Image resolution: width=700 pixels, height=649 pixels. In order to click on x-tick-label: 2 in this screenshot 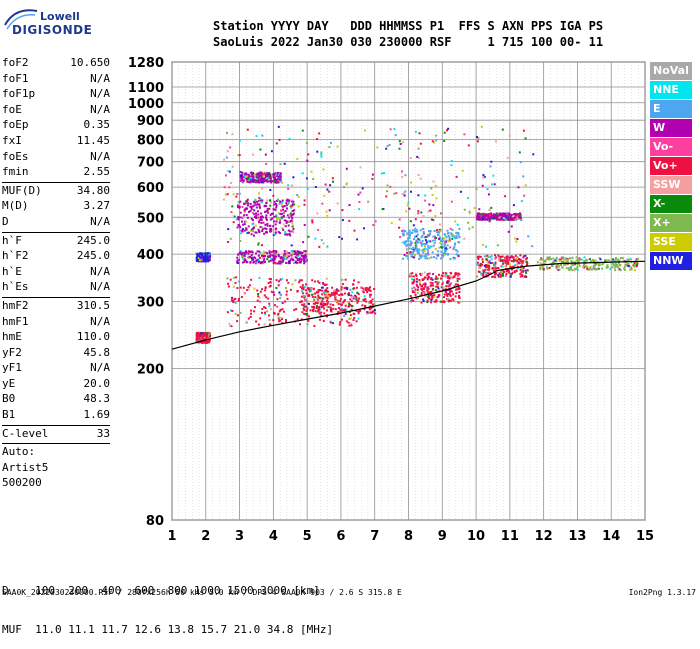, I will do `click(205, 536)`.